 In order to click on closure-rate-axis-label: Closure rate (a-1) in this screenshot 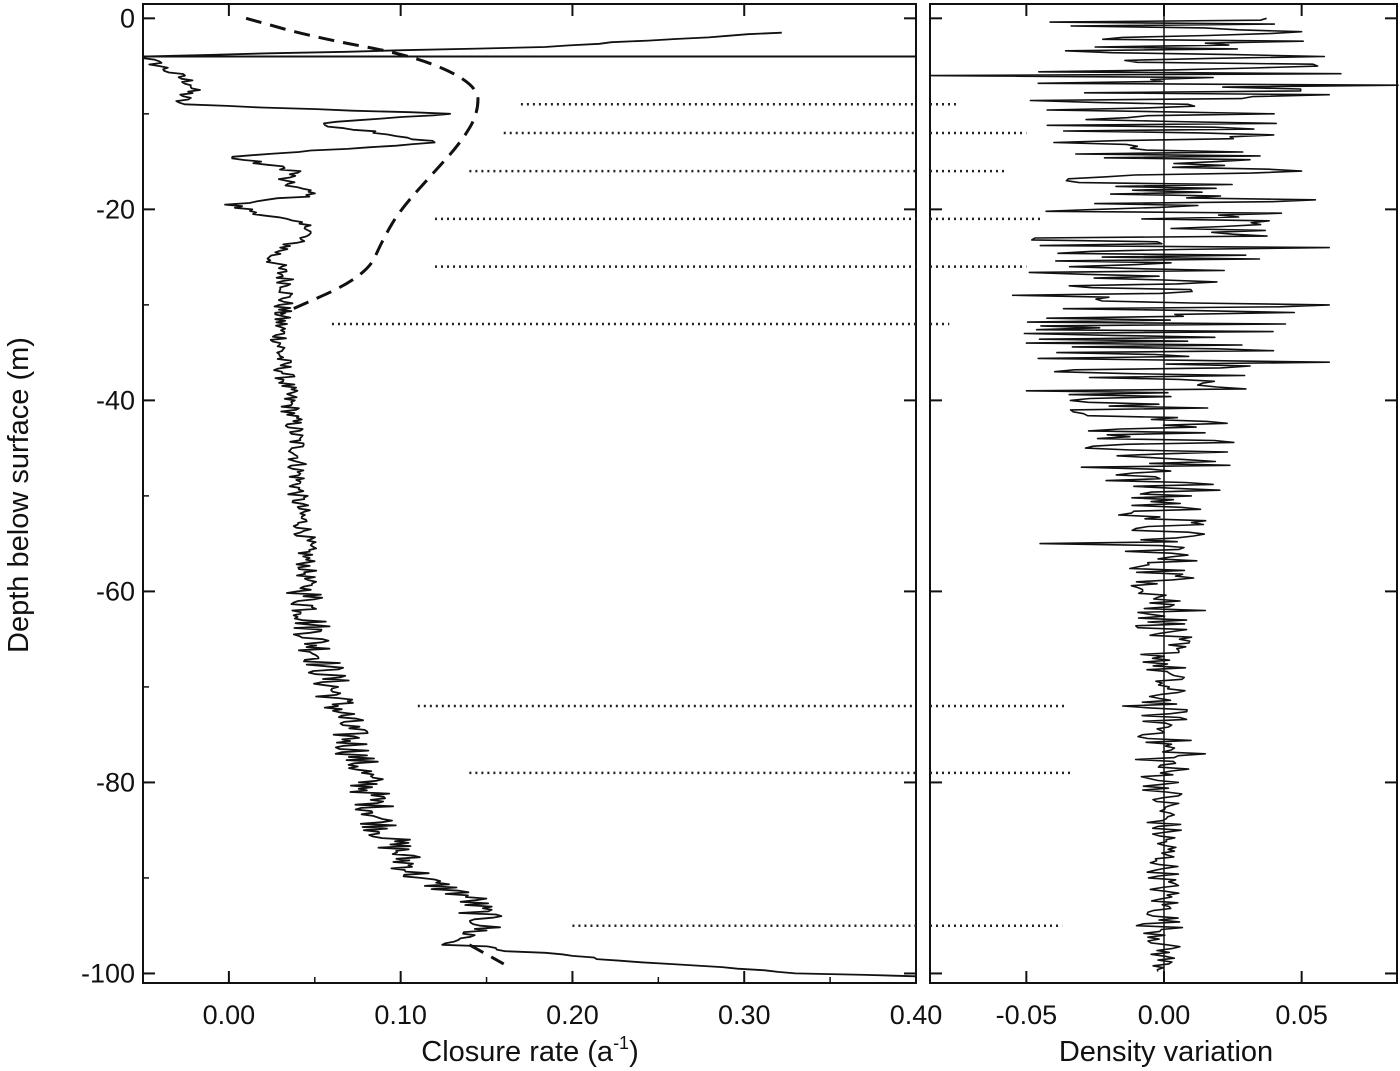, I will do `click(530, 1050)`.